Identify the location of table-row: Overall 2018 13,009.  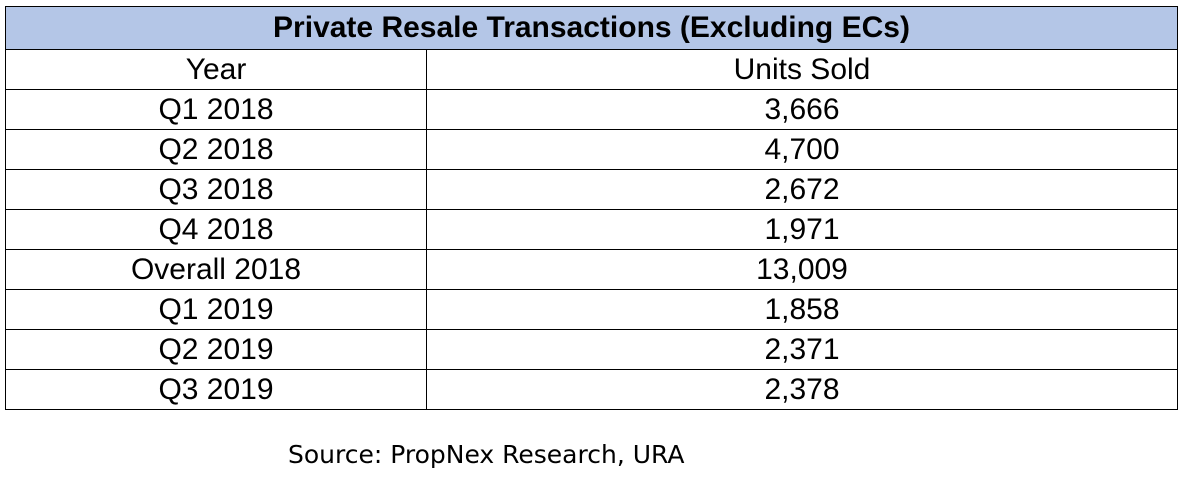
(591, 269).